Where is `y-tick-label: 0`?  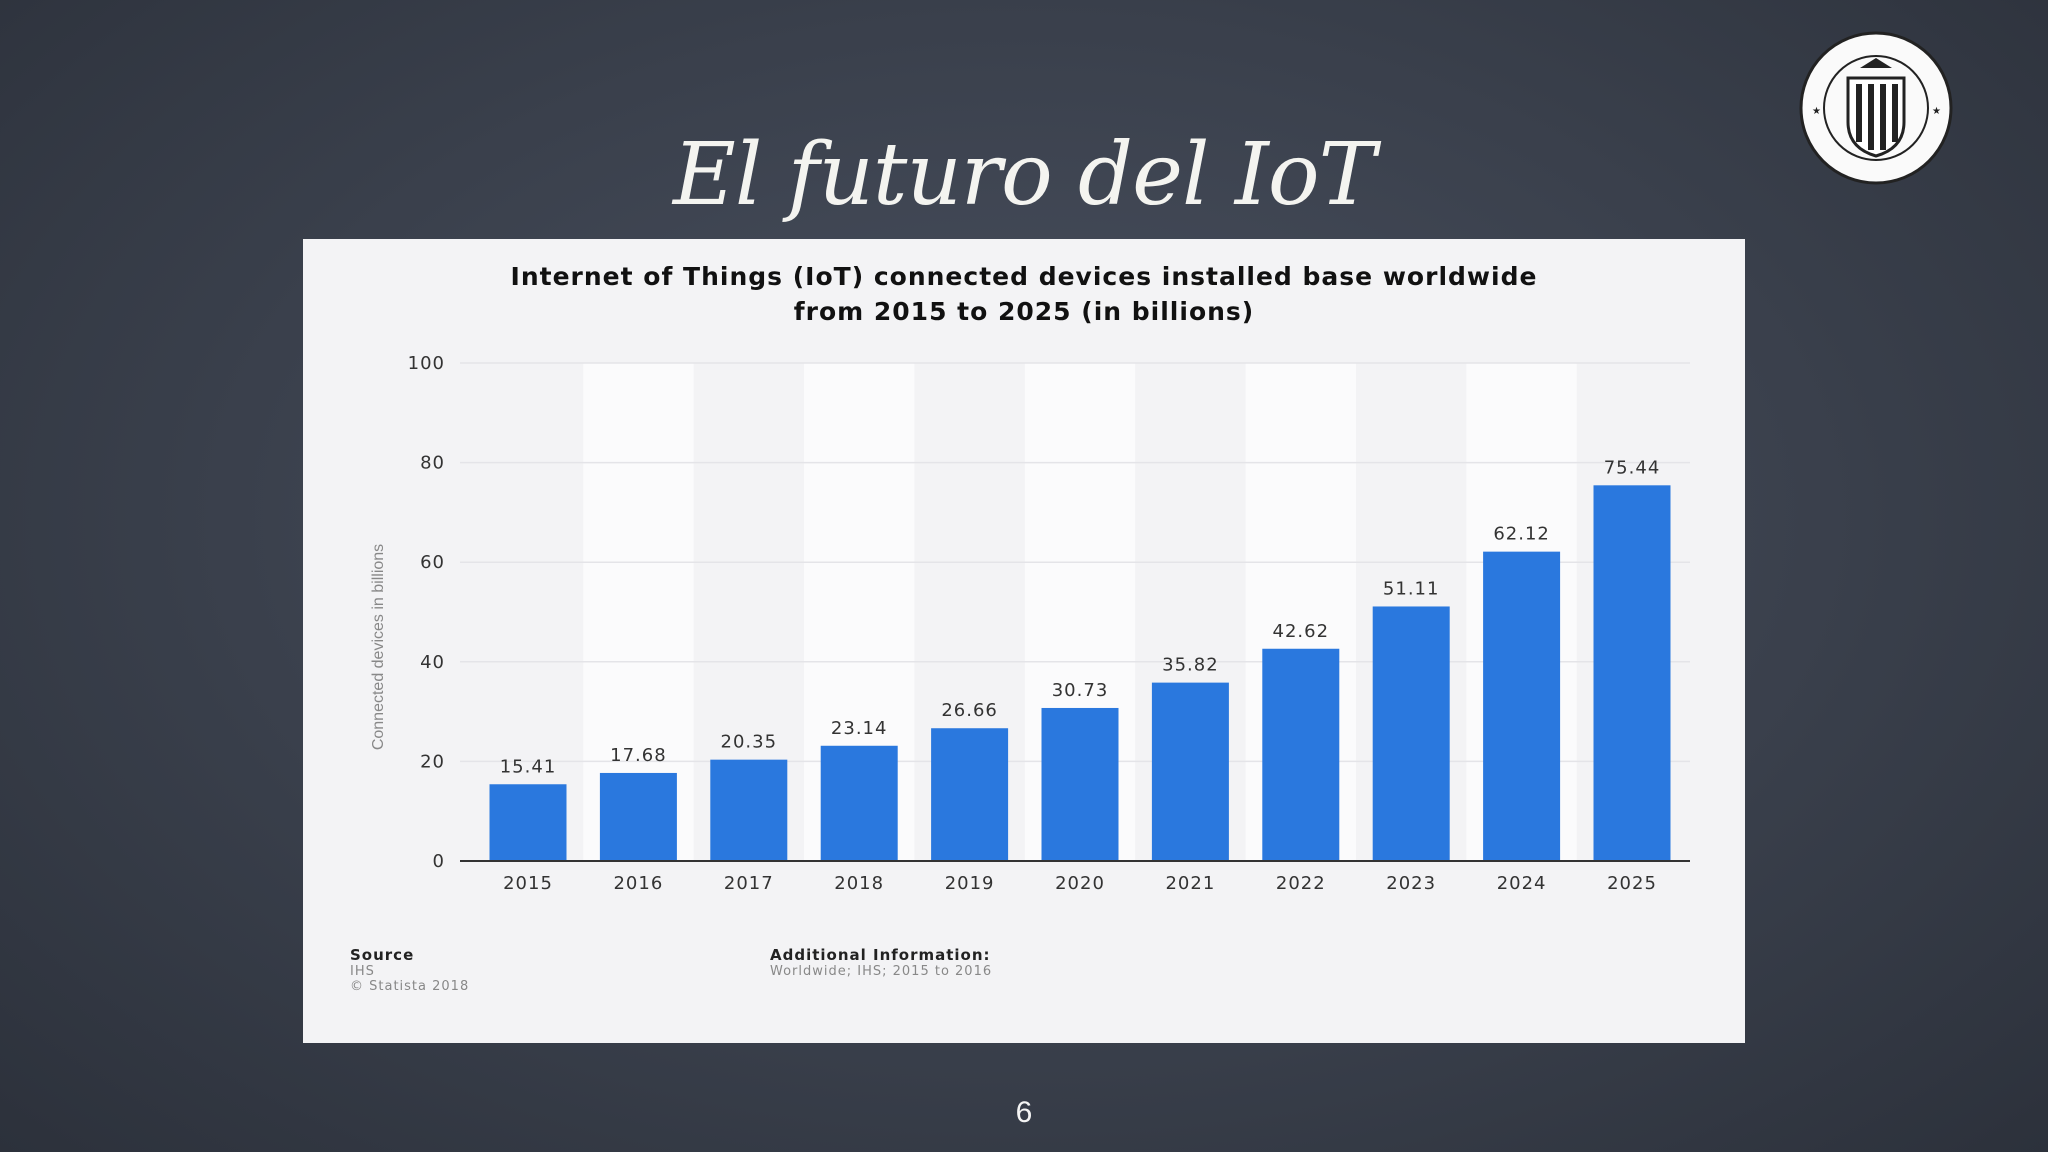 y-tick-label: 0 is located at coordinates (439, 861).